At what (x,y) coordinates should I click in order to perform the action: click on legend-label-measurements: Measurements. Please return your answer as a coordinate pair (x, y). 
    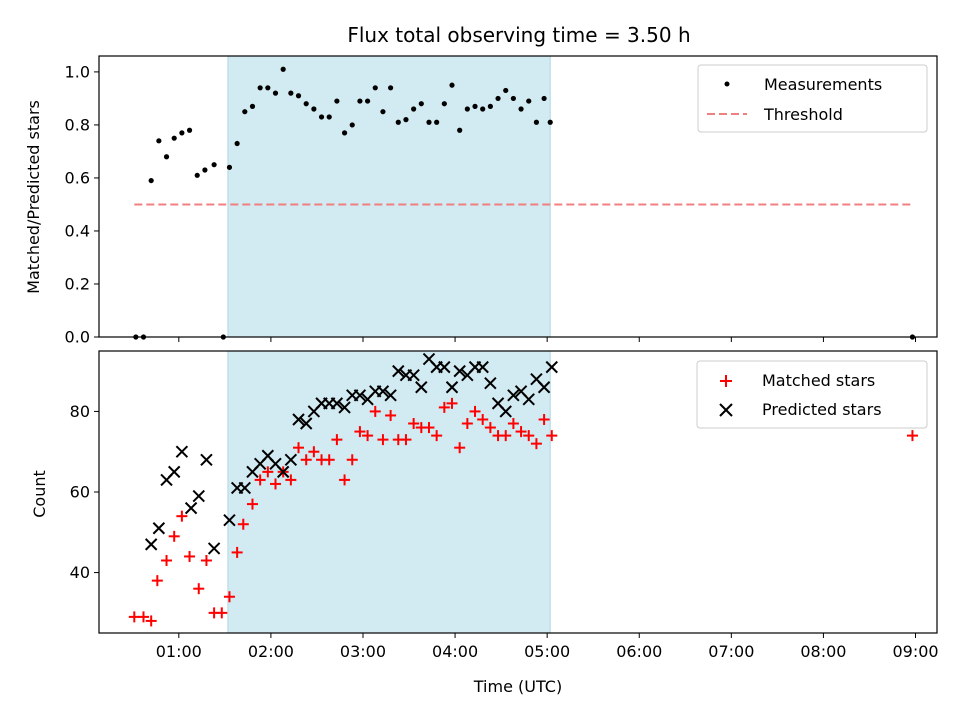
    Looking at the image, I should click on (823, 84).